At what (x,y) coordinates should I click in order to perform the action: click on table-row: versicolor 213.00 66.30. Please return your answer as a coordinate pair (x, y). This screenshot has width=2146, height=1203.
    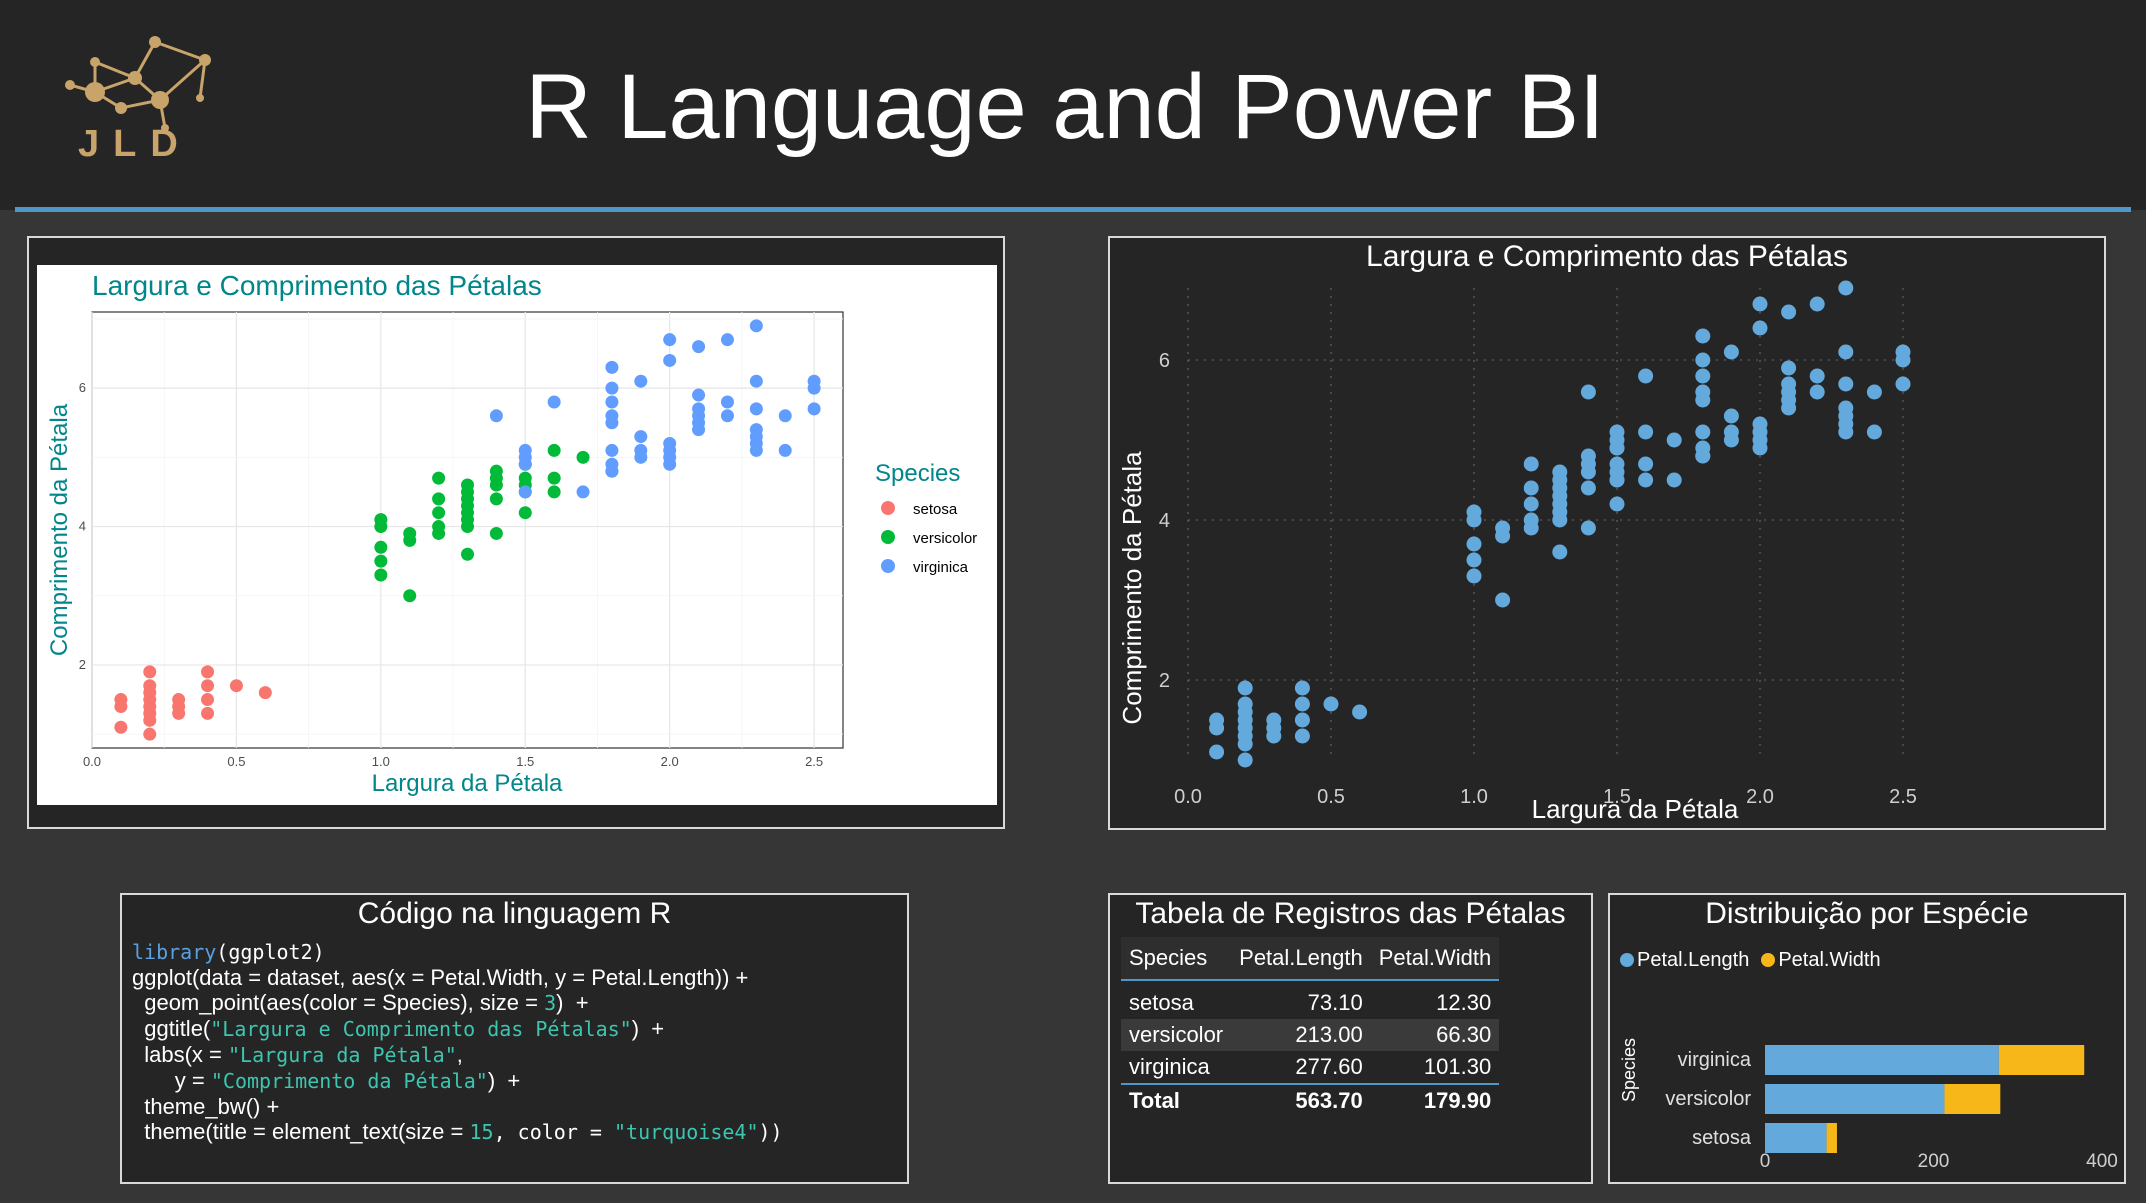
    Looking at the image, I should click on (1310, 1035).